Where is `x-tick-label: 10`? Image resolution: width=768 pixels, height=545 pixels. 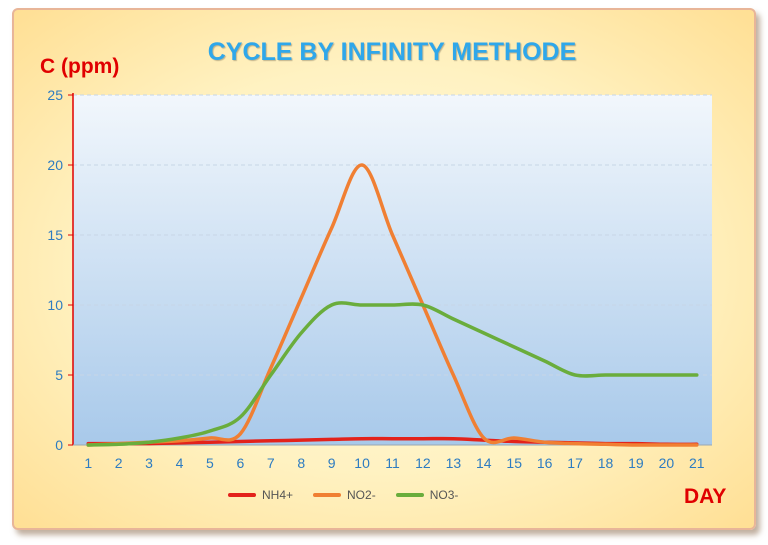 x-tick-label: 10 is located at coordinates (362, 463).